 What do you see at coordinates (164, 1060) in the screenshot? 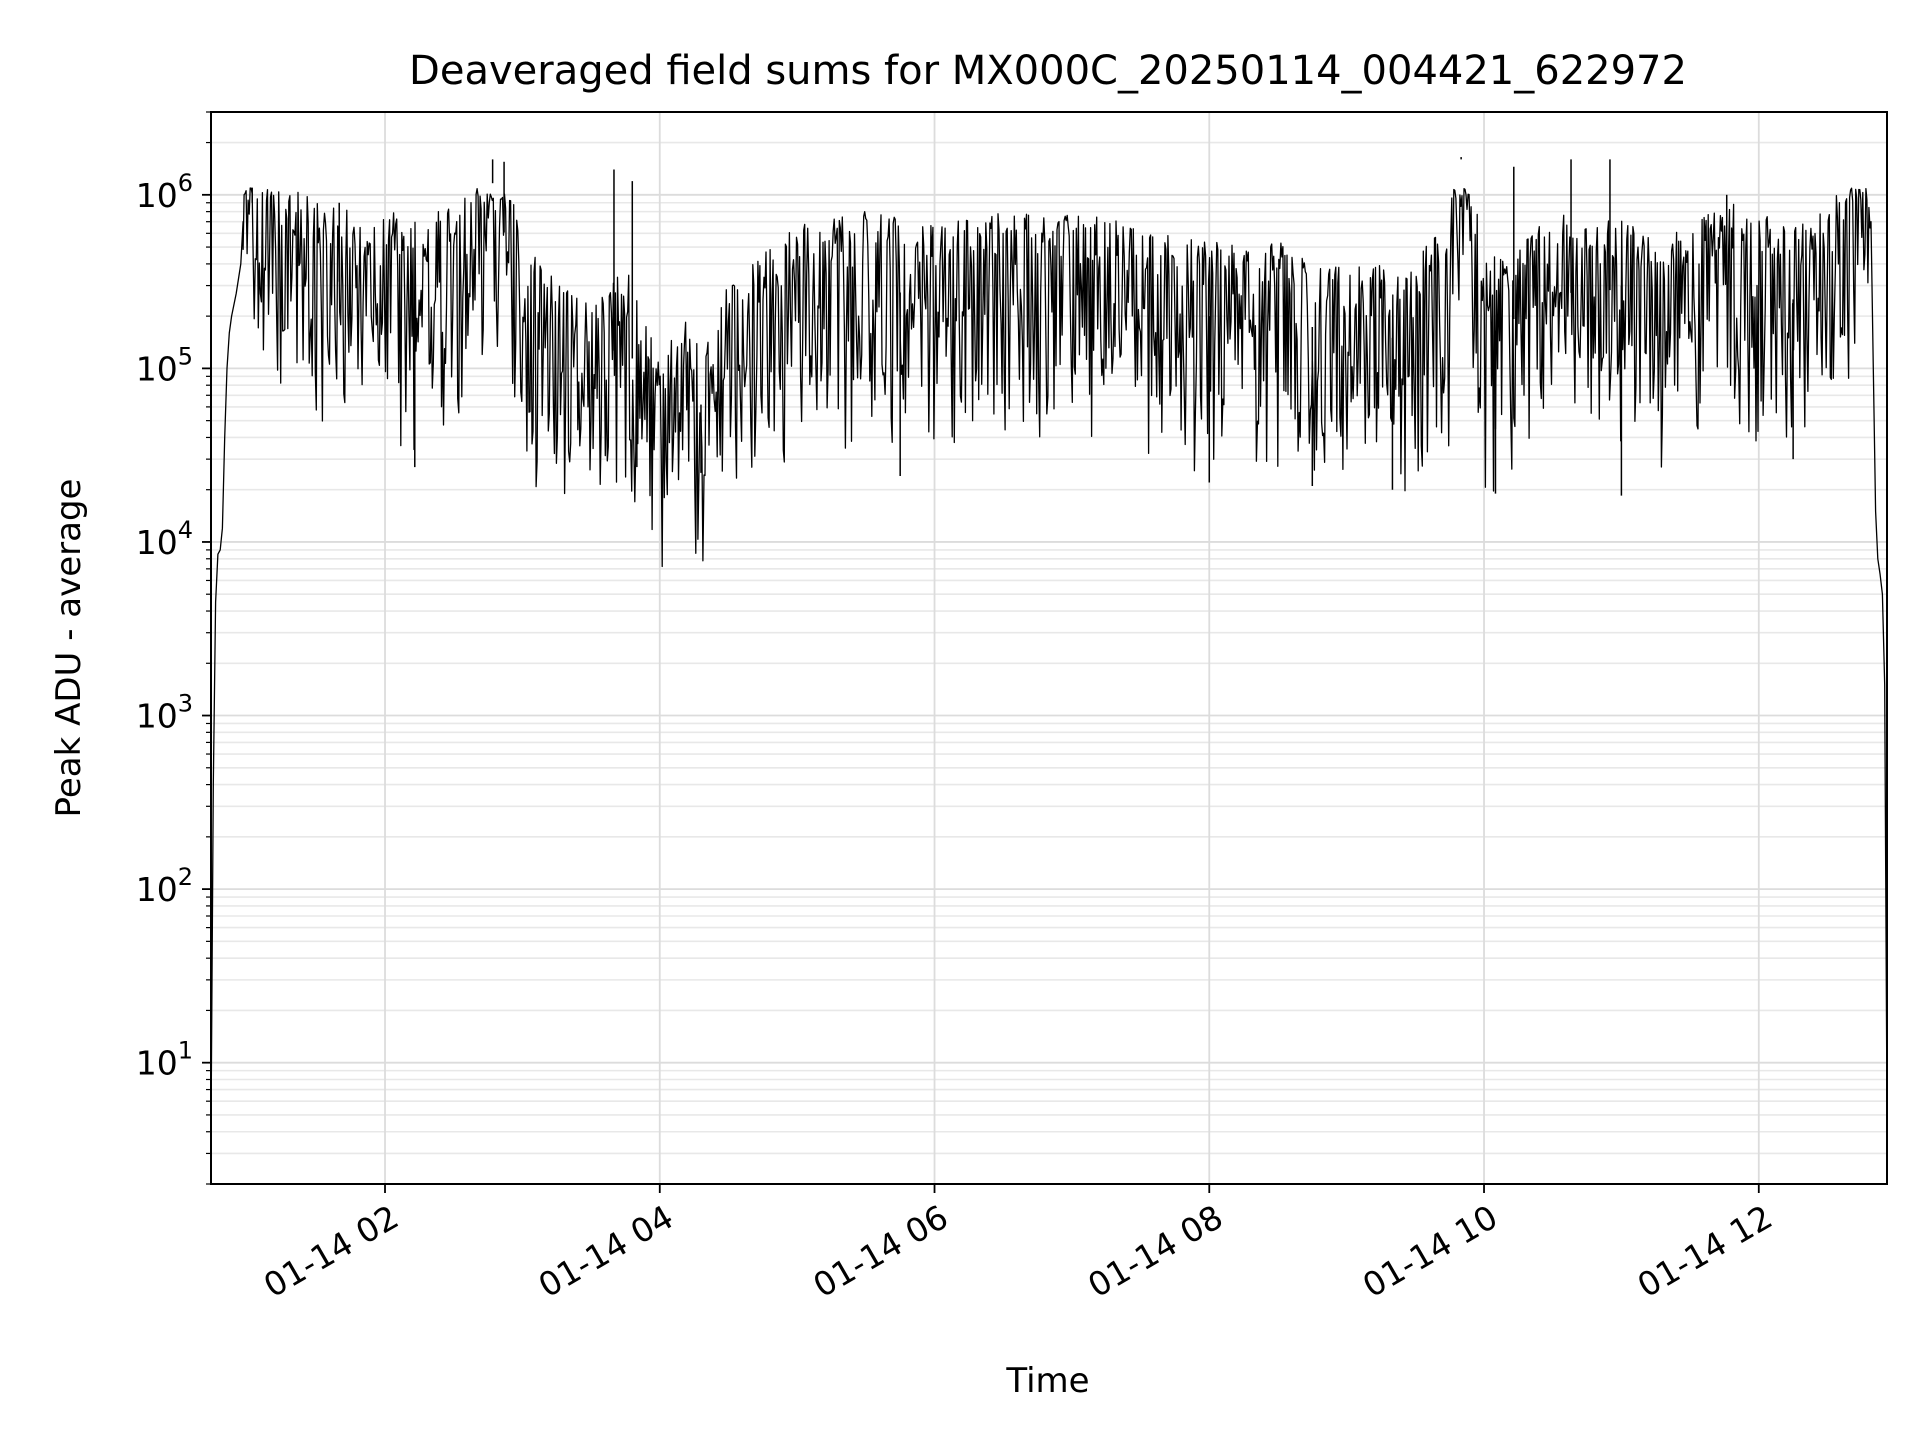
I see `y-tick-label: 10¹` at bounding box center [164, 1060].